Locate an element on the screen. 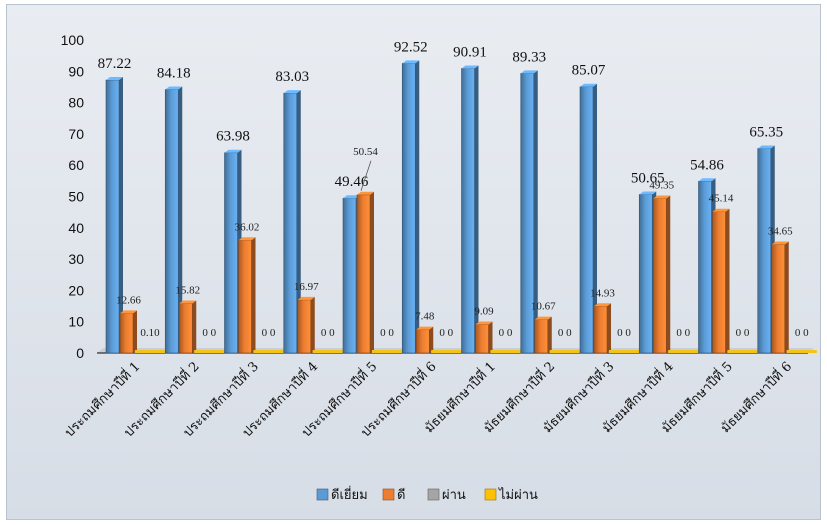 The image size is (827, 525). legend-label: ผ่าน is located at coordinates (454, 495).